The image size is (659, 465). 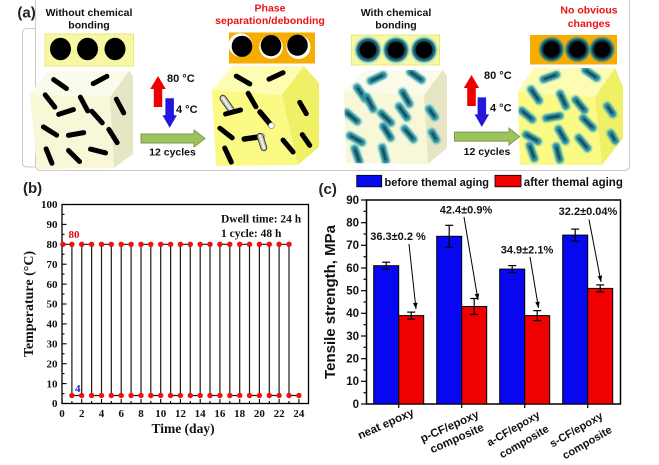 What do you see at coordinates (573, 183) in the screenshot?
I see `svg-text: after themal aging` at bounding box center [573, 183].